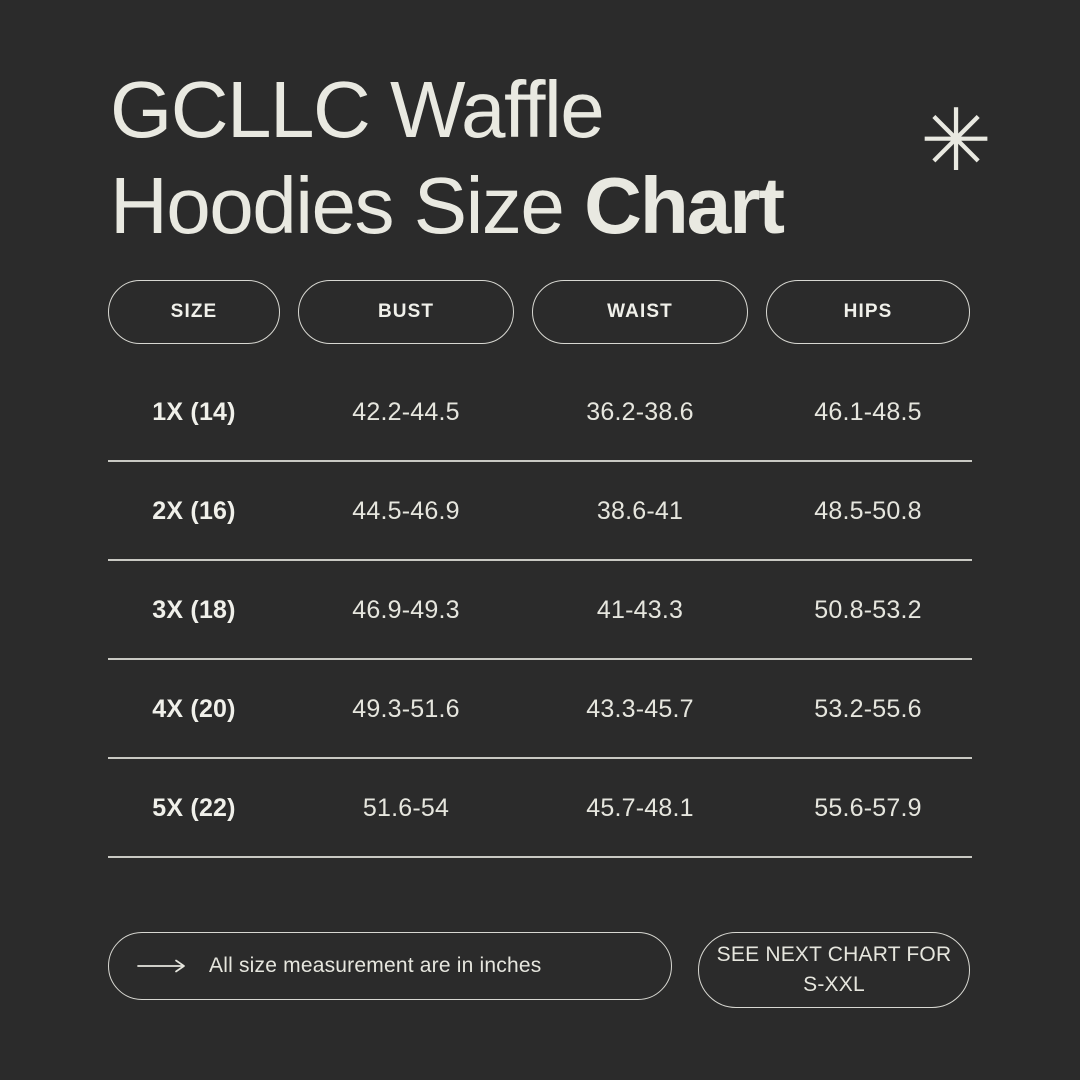 This screenshot has height=1080, width=1080. I want to click on cell-bust: 49.3-51.6, so click(406, 709).